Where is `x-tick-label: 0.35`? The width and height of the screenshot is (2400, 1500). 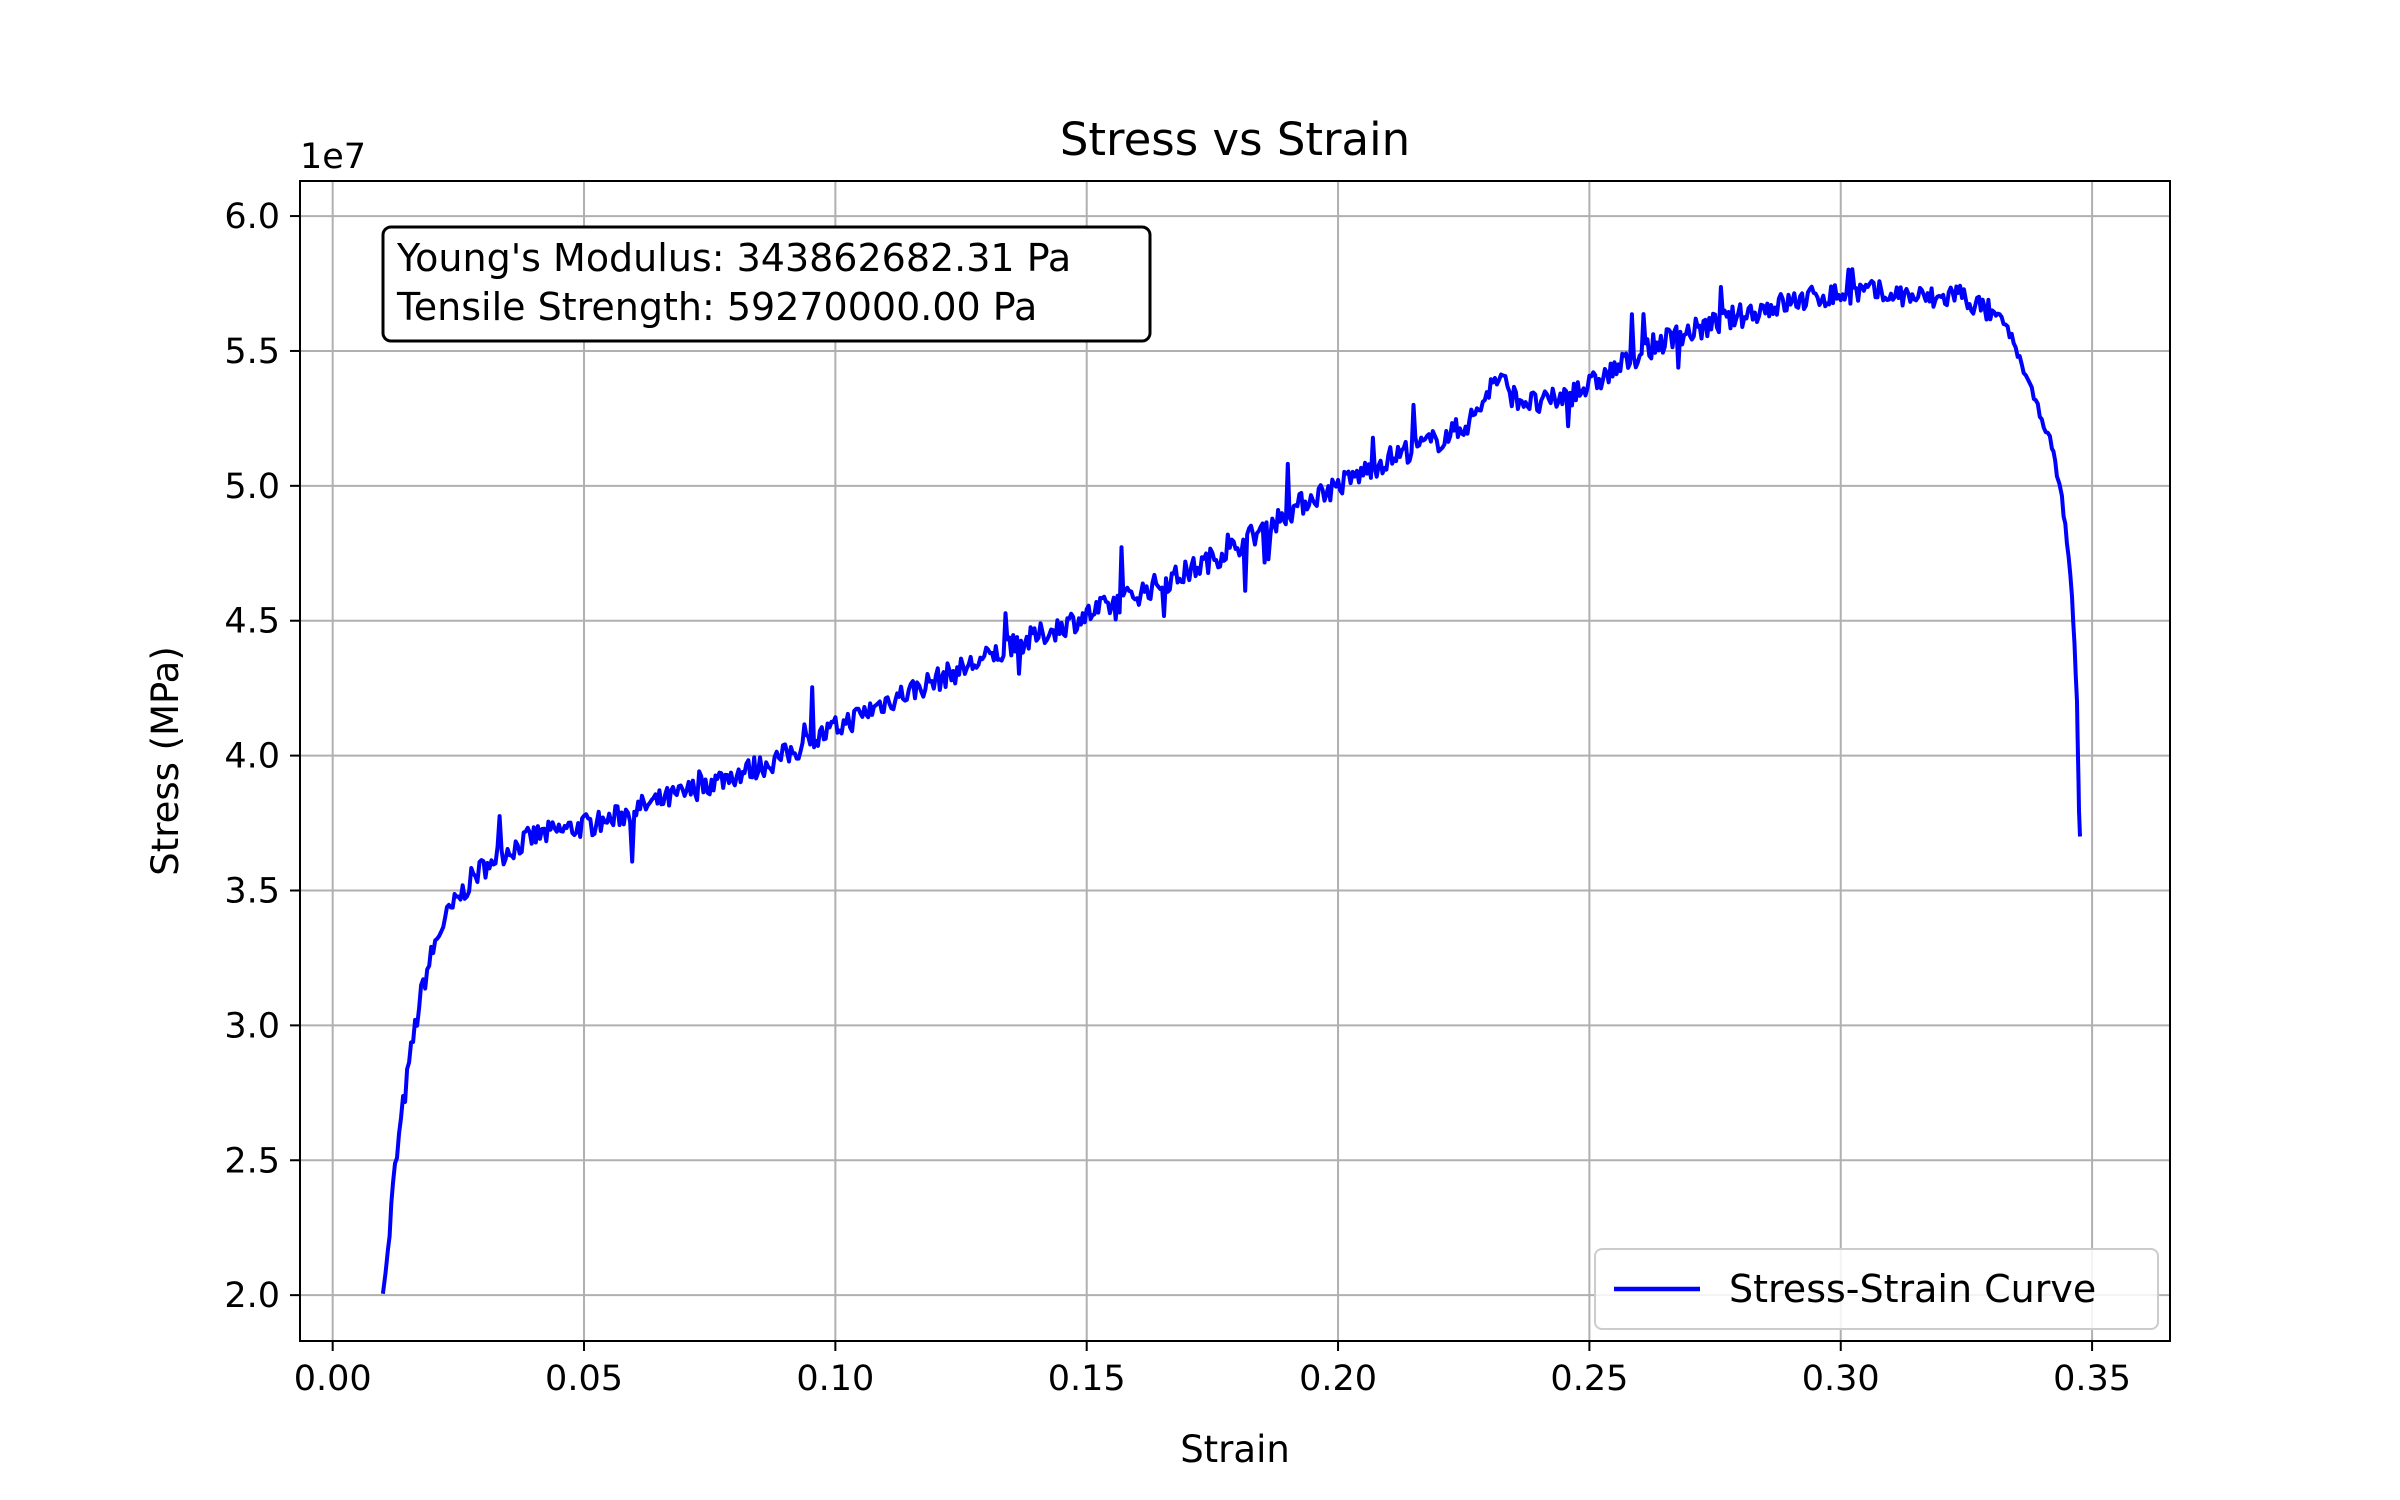
x-tick-label: 0.35 is located at coordinates (2092, 1379).